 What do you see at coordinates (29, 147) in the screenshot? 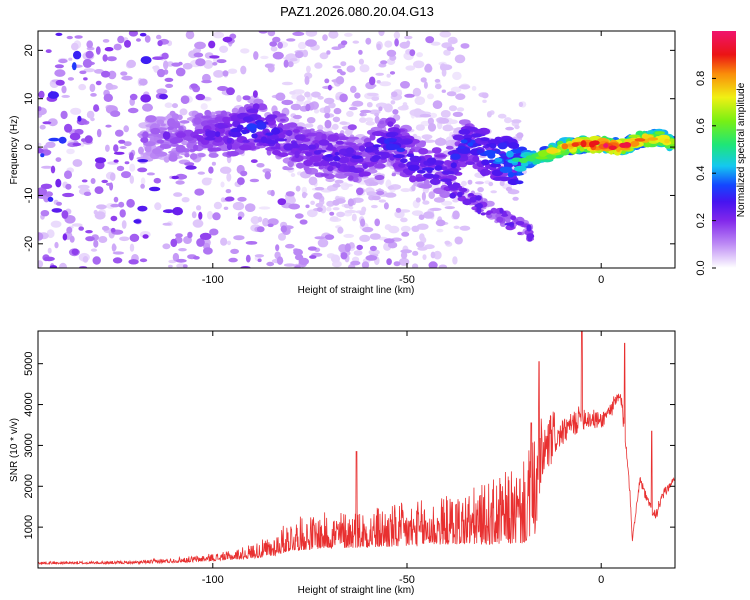
I see `spectrogram-y-tick-label: 0` at bounding box center [29, 147].